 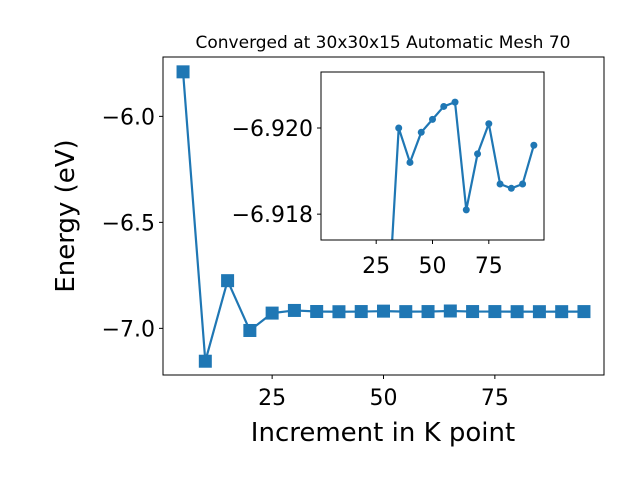 I want to click on inset-series, so click(x=464, y=169).